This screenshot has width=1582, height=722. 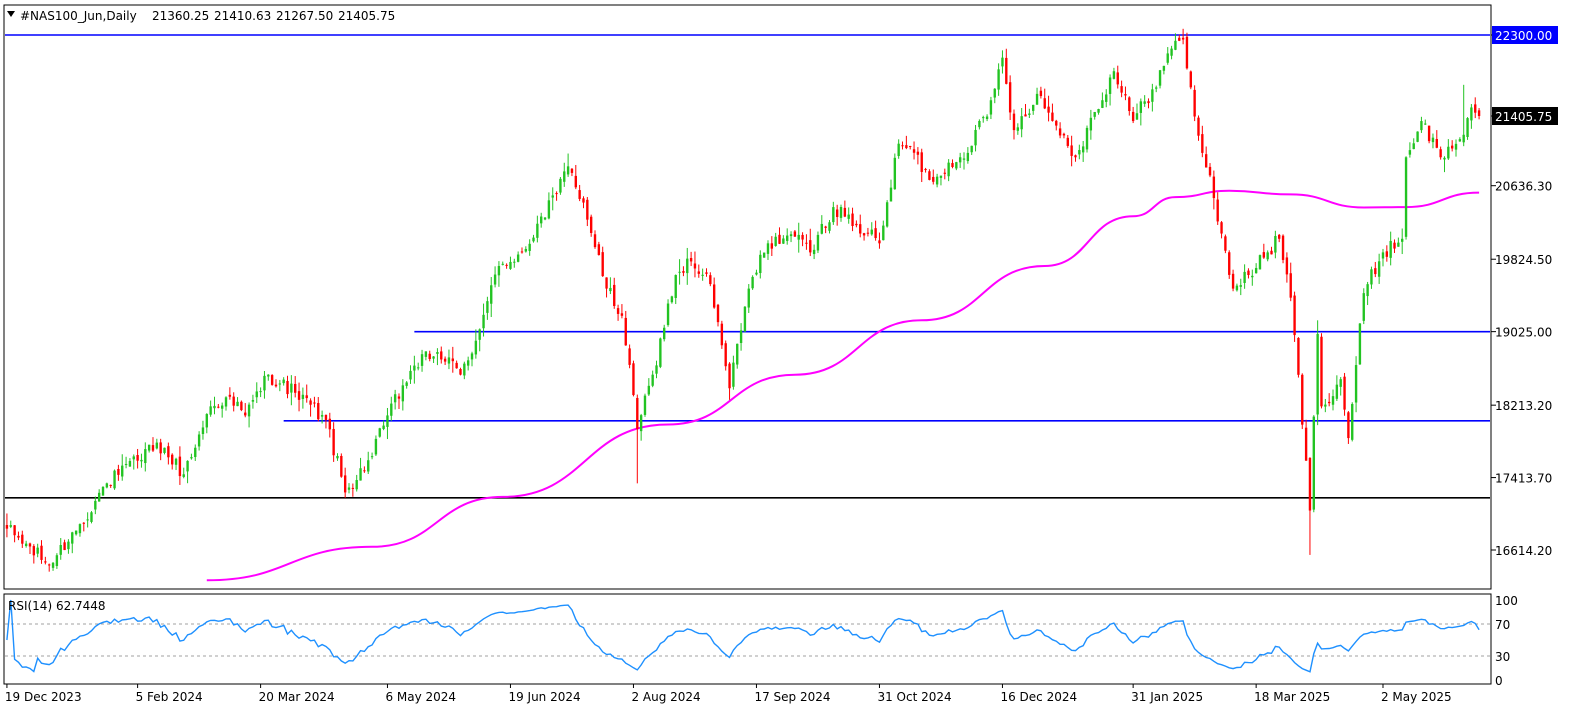 What do you see at coordinates (1525, 35) in the screenshot?
I see `level-price-box` at bounding box center [1525, 35].